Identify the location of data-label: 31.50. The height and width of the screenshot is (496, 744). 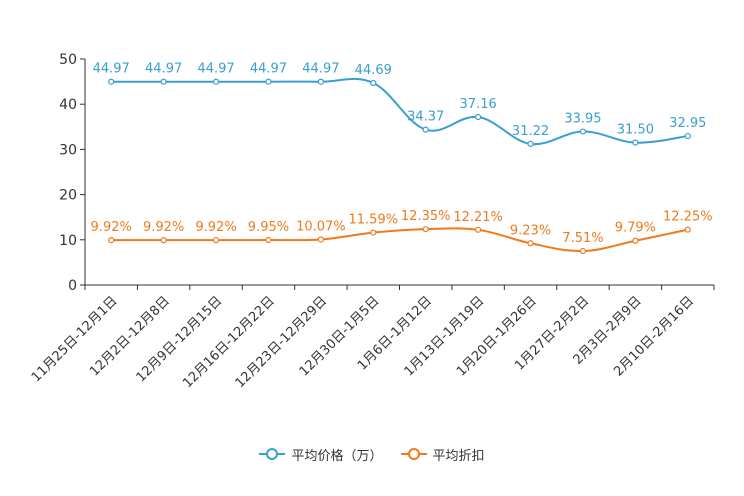
(635, 130).